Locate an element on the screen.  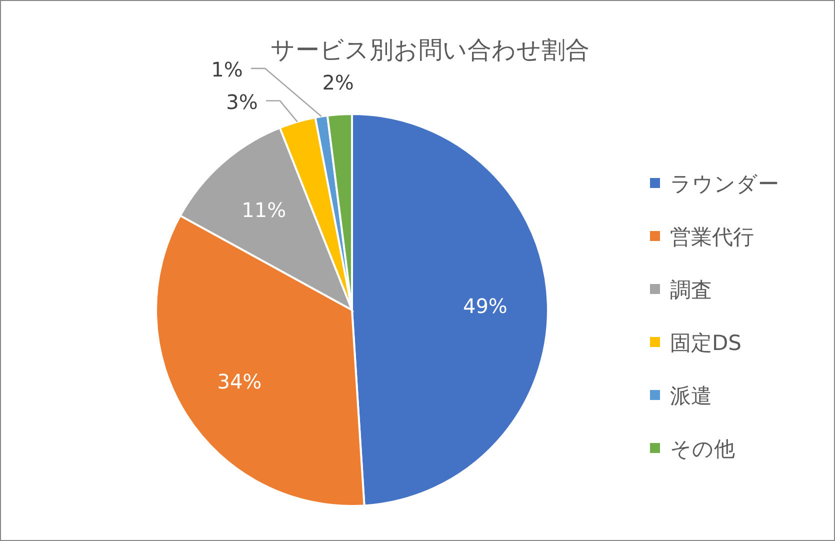
legend-label: 派遣 is located at coordinates (691, 396).